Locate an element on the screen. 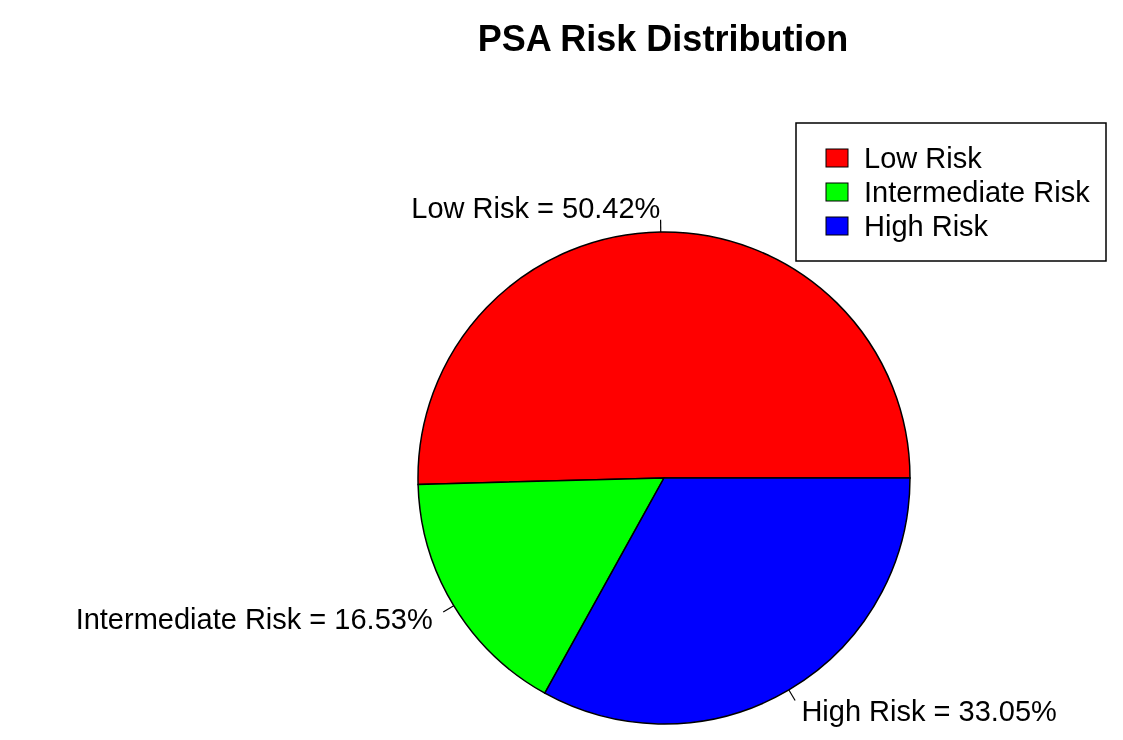  chart-title: PSA Risk Distribution is located at coordinates (663, 38).